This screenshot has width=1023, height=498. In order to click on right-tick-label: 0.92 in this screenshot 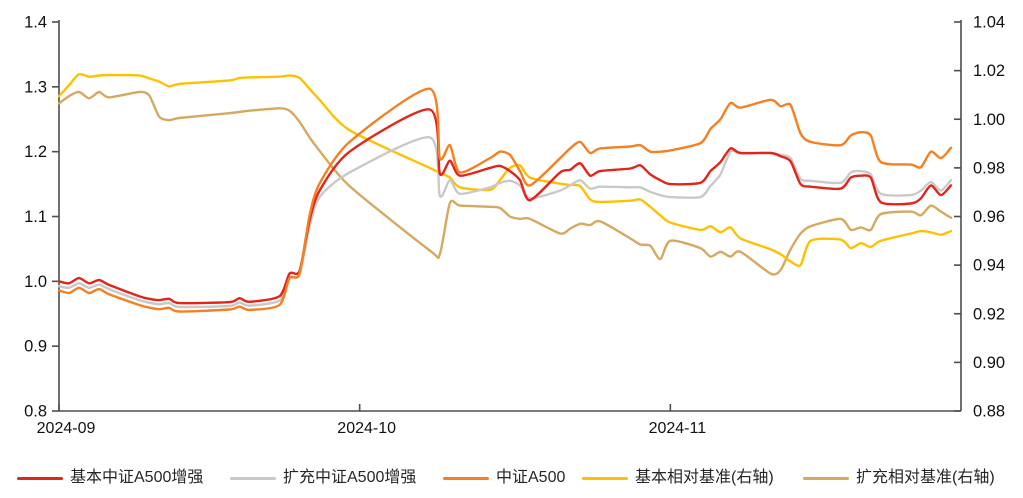, I will do `click(989, 314)`.